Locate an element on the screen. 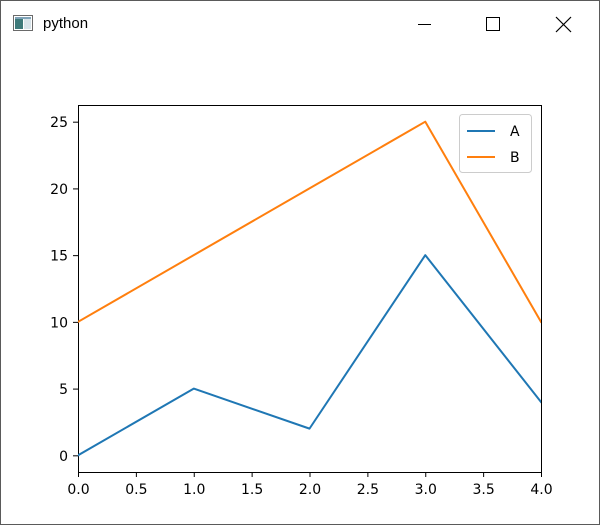  maximize-icon is located at coordinates (493, 24).